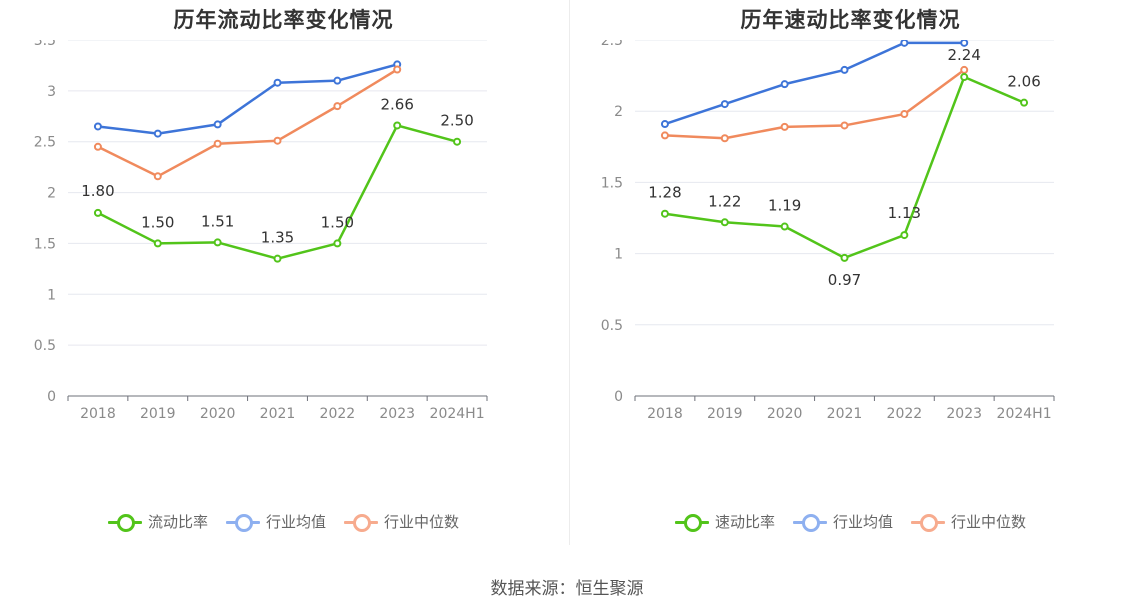 Image resolution: width=1134 pixels, height=612 pixels. Describe the element at coordinates (1023, 82) in the screenshot. I see `data-label: 2.06` at that location.